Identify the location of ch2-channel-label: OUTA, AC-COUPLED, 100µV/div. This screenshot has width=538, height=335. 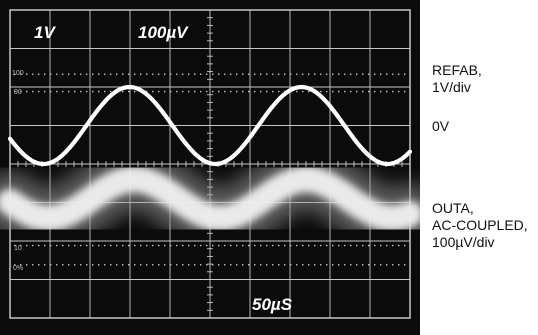
(480, 225).